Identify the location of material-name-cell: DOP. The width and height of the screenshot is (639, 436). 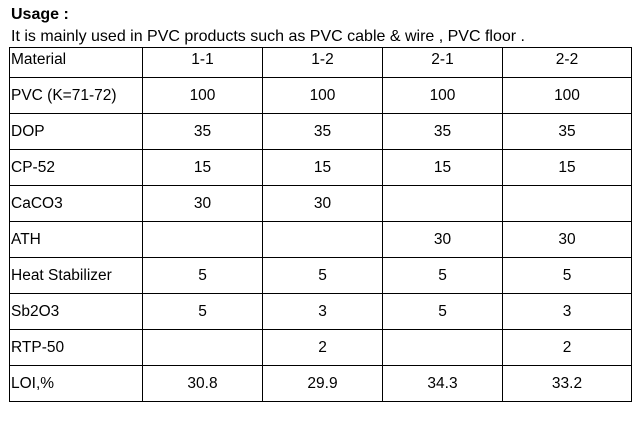
(76, 131).